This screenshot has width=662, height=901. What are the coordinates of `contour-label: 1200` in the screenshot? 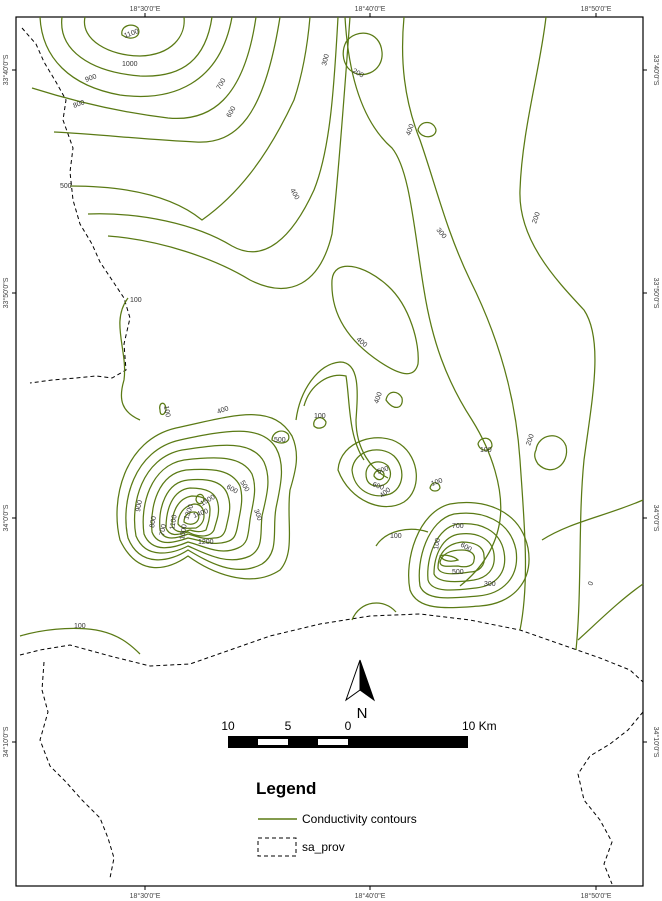 It's located at (206, 542).